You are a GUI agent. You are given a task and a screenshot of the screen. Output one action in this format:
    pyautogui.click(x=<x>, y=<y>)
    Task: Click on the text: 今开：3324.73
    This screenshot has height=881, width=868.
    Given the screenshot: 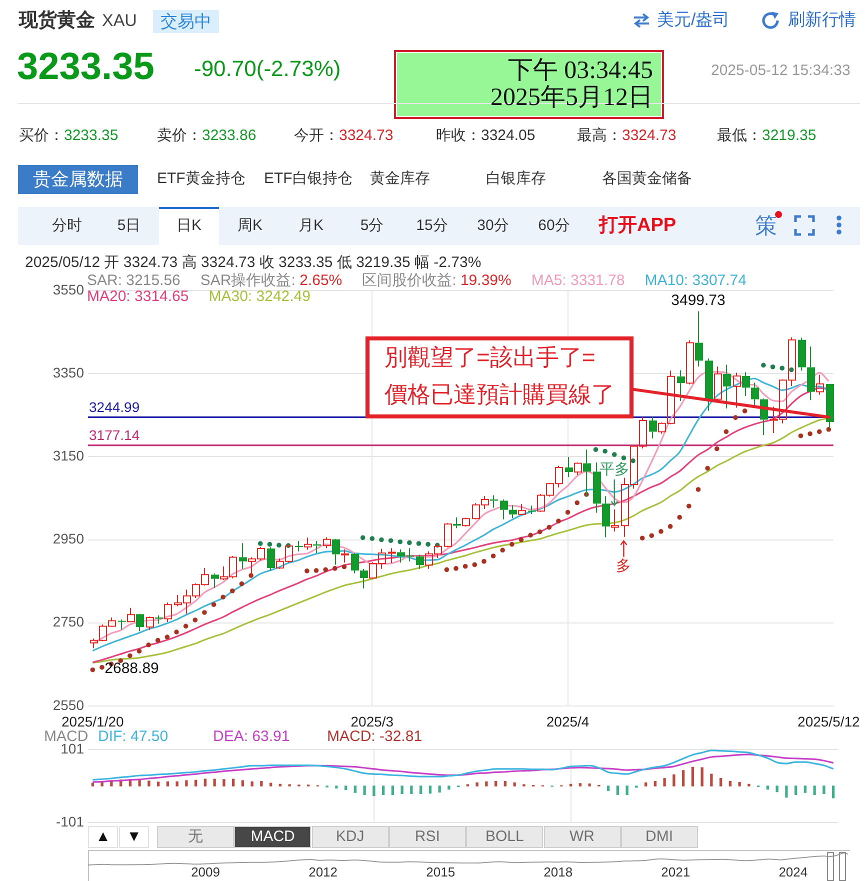 What is the action you would take?
    pyautogui.click(x=344, y=135)
    